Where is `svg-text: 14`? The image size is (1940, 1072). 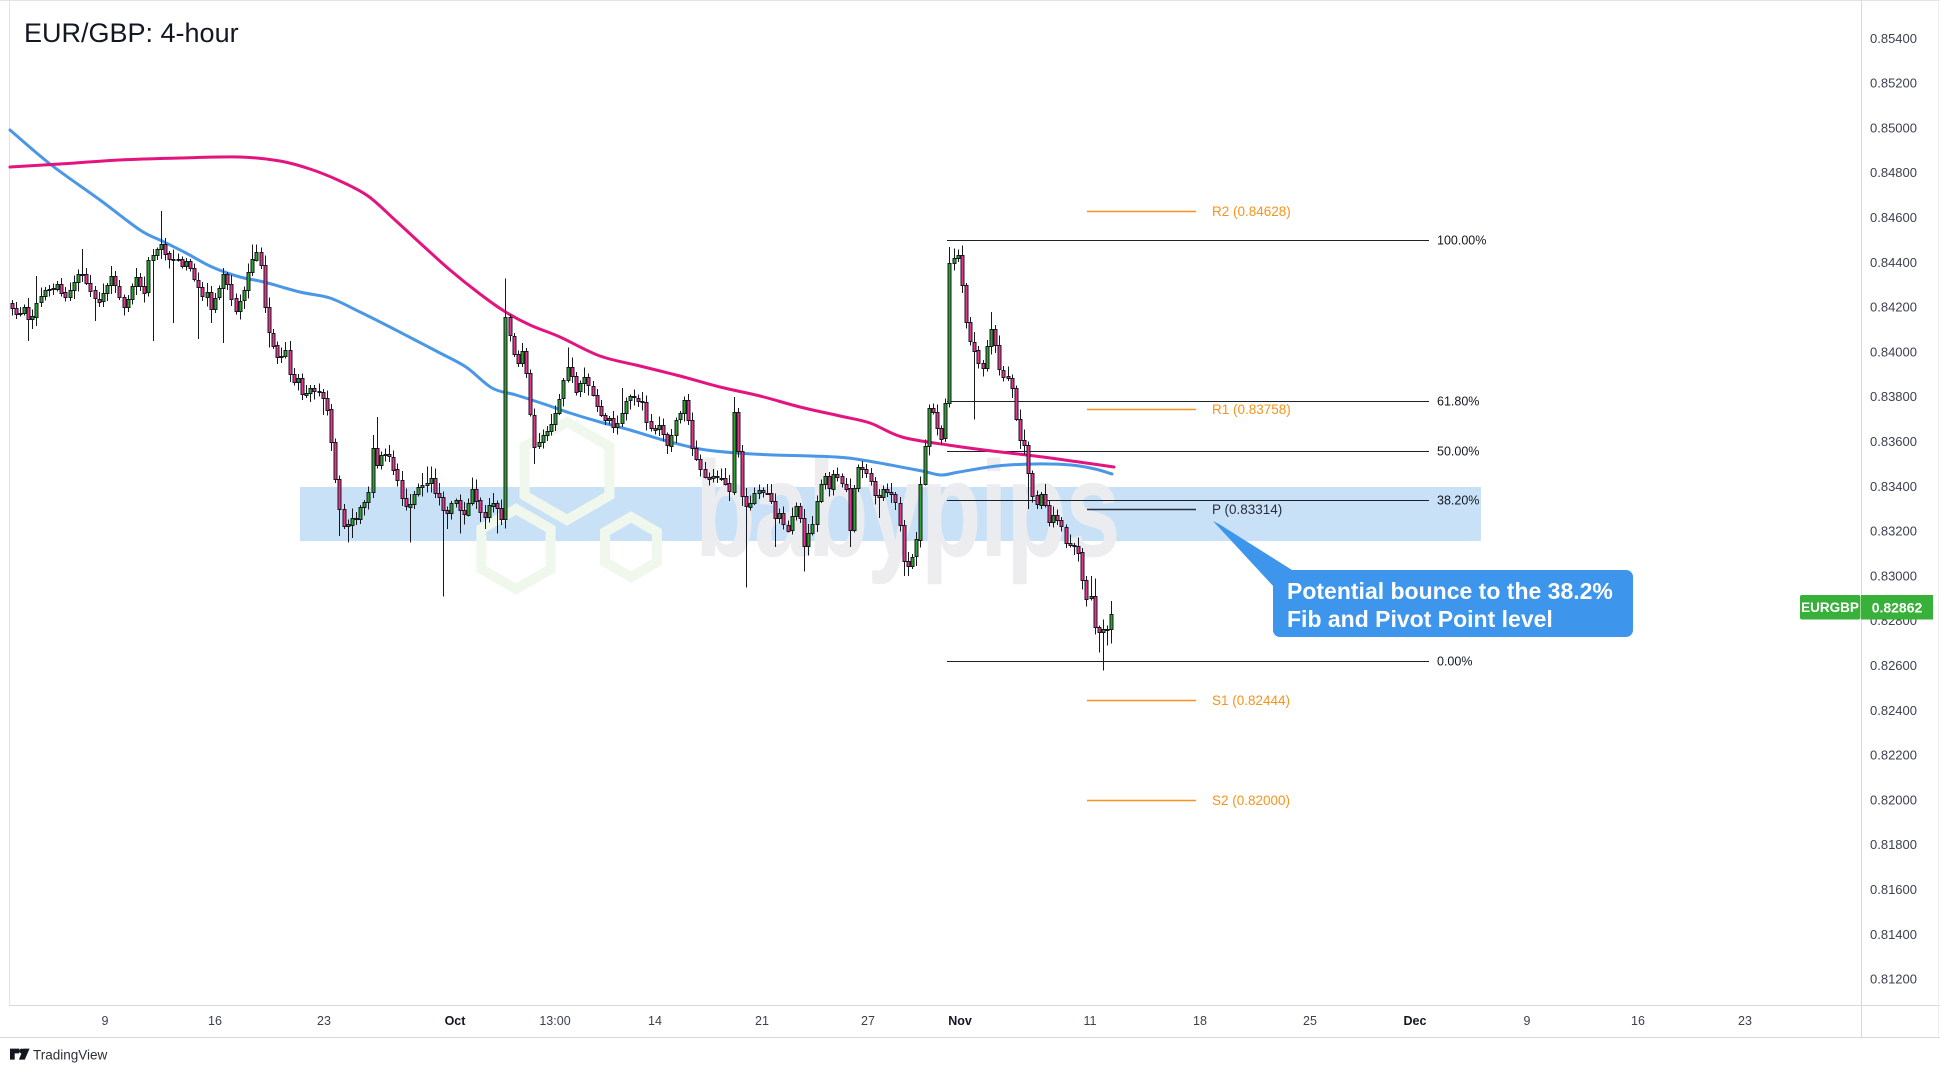
svg-text: 14 is located at coordinates (655, 1021).